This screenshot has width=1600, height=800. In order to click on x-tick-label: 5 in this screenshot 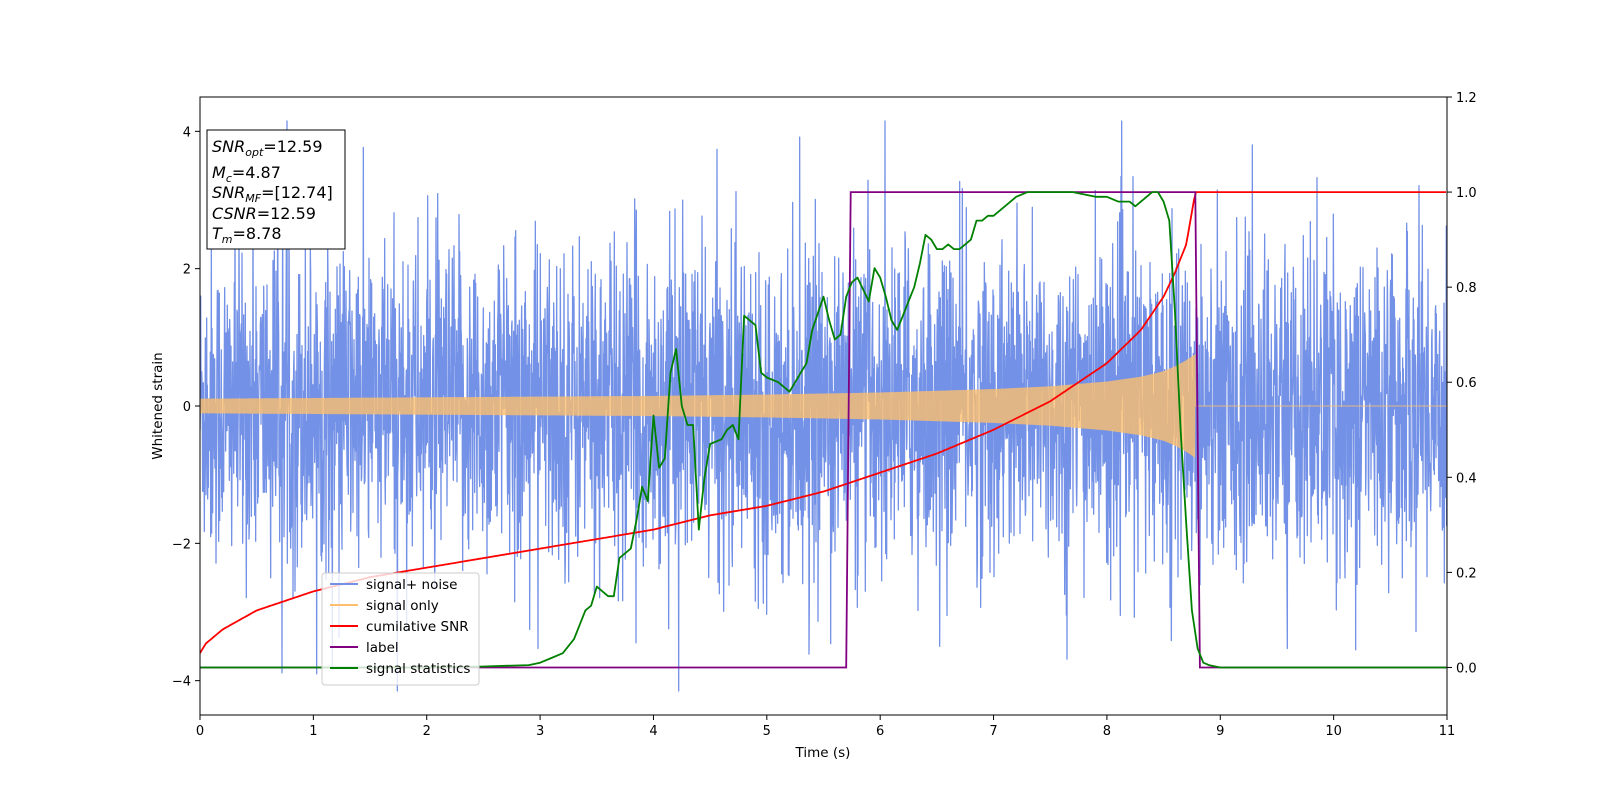, I will do `click(767, 731)`.